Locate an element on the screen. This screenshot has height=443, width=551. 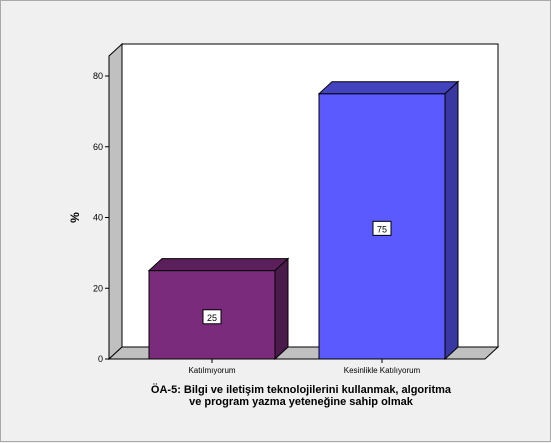
y-tick-label: 40 is located at coordinates (98, 218).